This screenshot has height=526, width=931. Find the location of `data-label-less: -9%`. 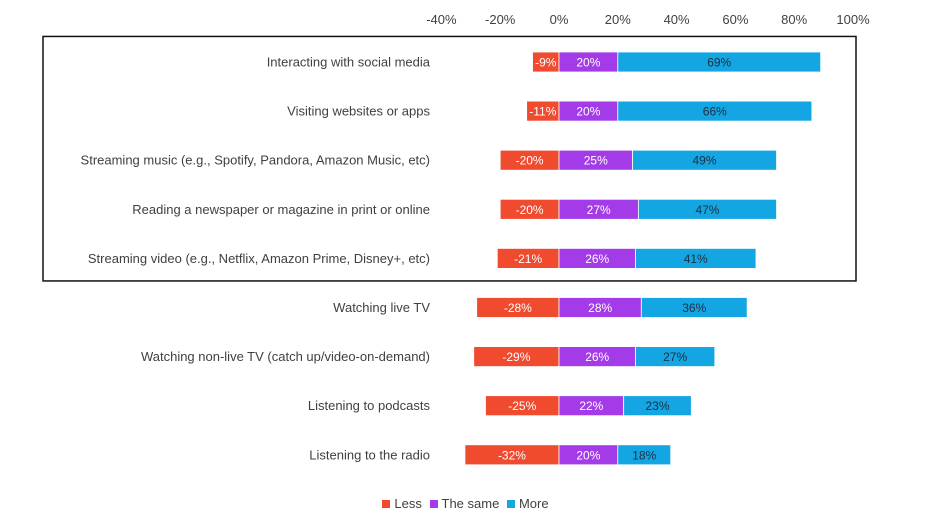

data-label-less: -9% is located at coordinates (546, 63).